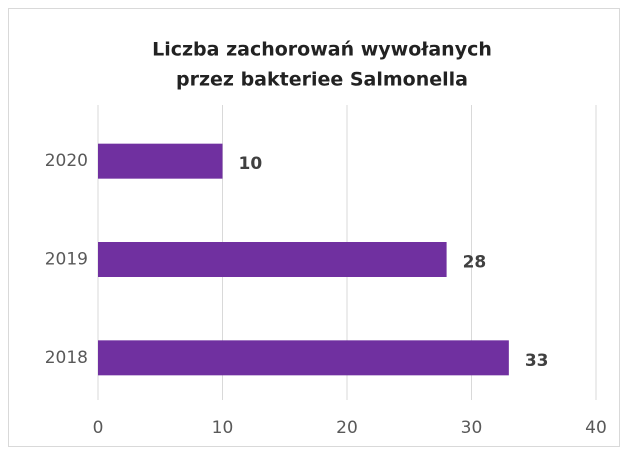 The width and height of the screenshot is (627, 454). Describe the element at coordinates (66, 358) in the screenshot. I see `y-tick-label: 2018` at that location.